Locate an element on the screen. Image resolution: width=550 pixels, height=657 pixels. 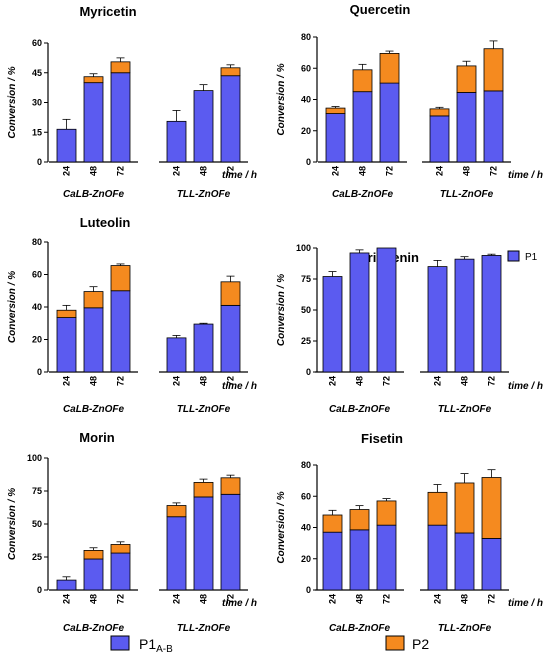
y-tick-label: 80 is located at coordinates (37, 242).